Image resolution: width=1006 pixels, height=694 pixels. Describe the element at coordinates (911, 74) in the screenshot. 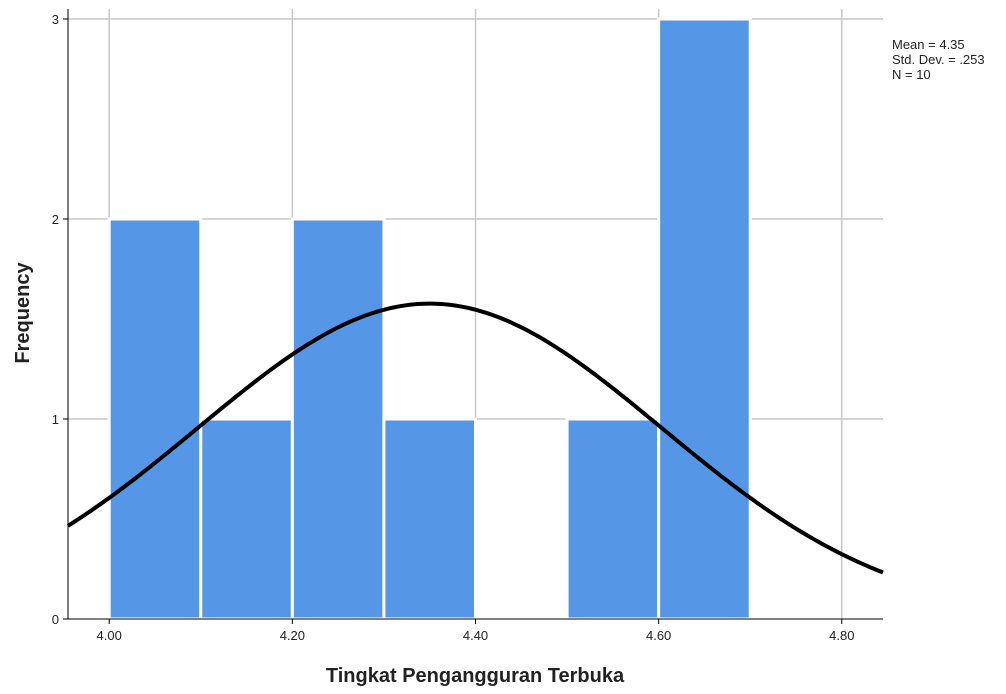

I see `stats-n: N = 10` at that location.